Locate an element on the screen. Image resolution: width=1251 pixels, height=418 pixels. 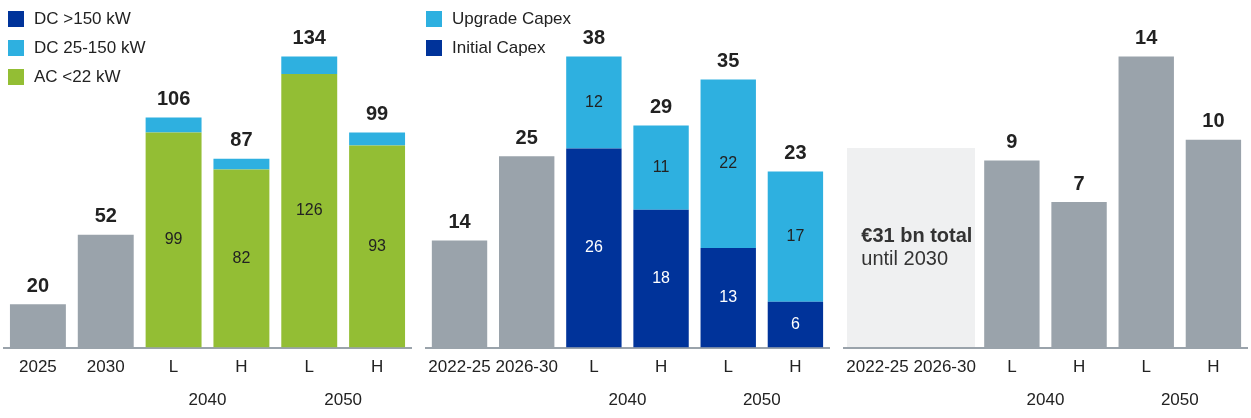
data-label: 126 is located at coordinates (309, 210).